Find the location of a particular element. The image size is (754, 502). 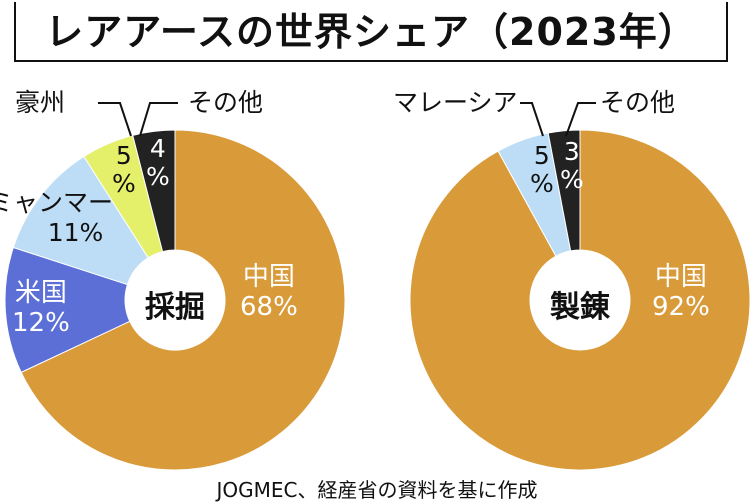

center-label-refining: 製錬 is located at coordinates (580, 307).